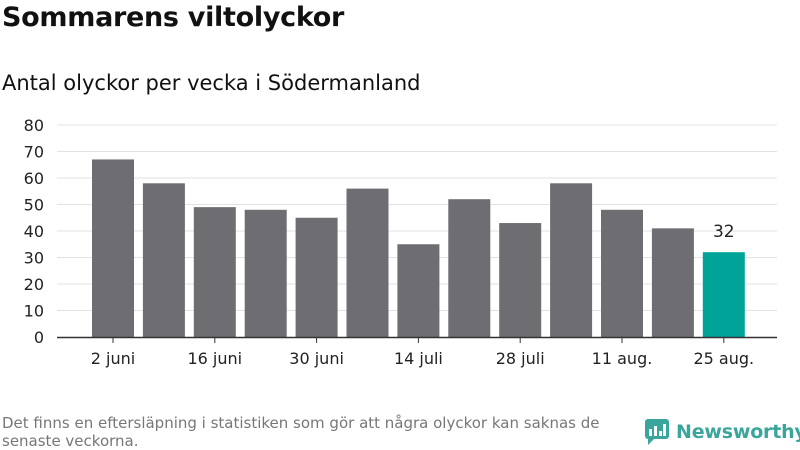  Describe the element at coordinates (39, 337) in the screenshot. I see `y-tick-label: 0` at that location.